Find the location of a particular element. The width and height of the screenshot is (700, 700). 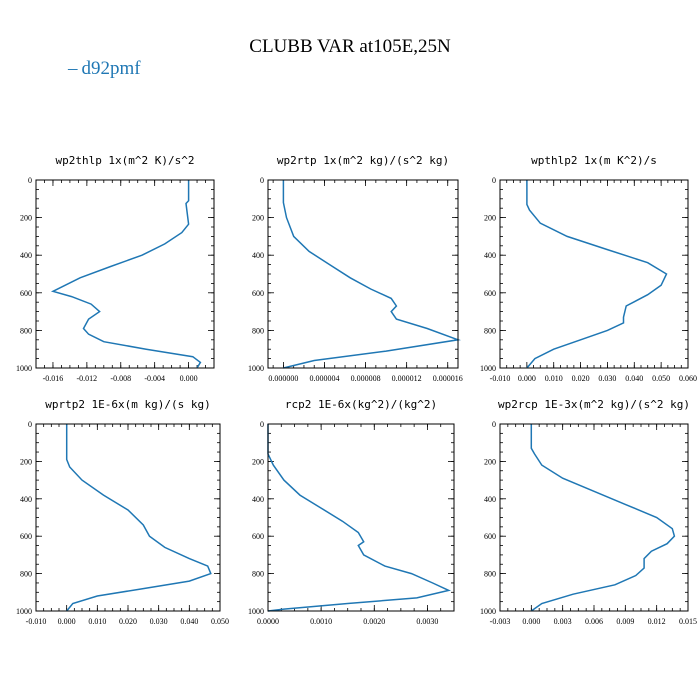

x-tick-label: 0.000004 is located at coordinates (324, 378).